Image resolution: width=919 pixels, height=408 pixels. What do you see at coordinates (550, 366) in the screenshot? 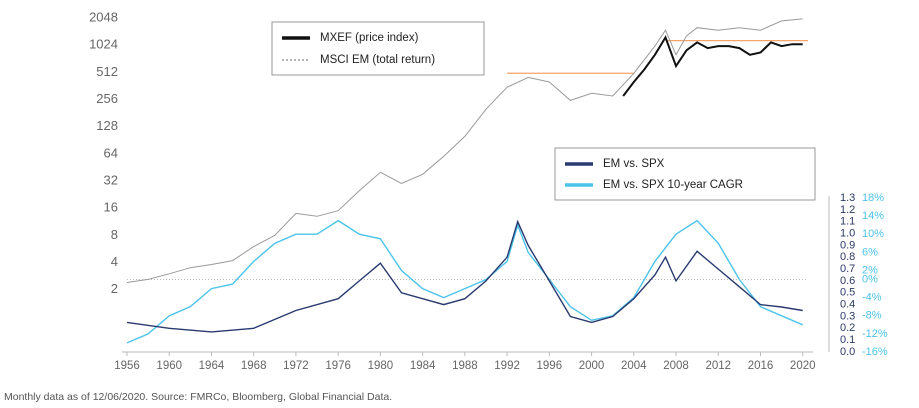
I see `x-tick-label: 1996` at bounding box center [550, 366].